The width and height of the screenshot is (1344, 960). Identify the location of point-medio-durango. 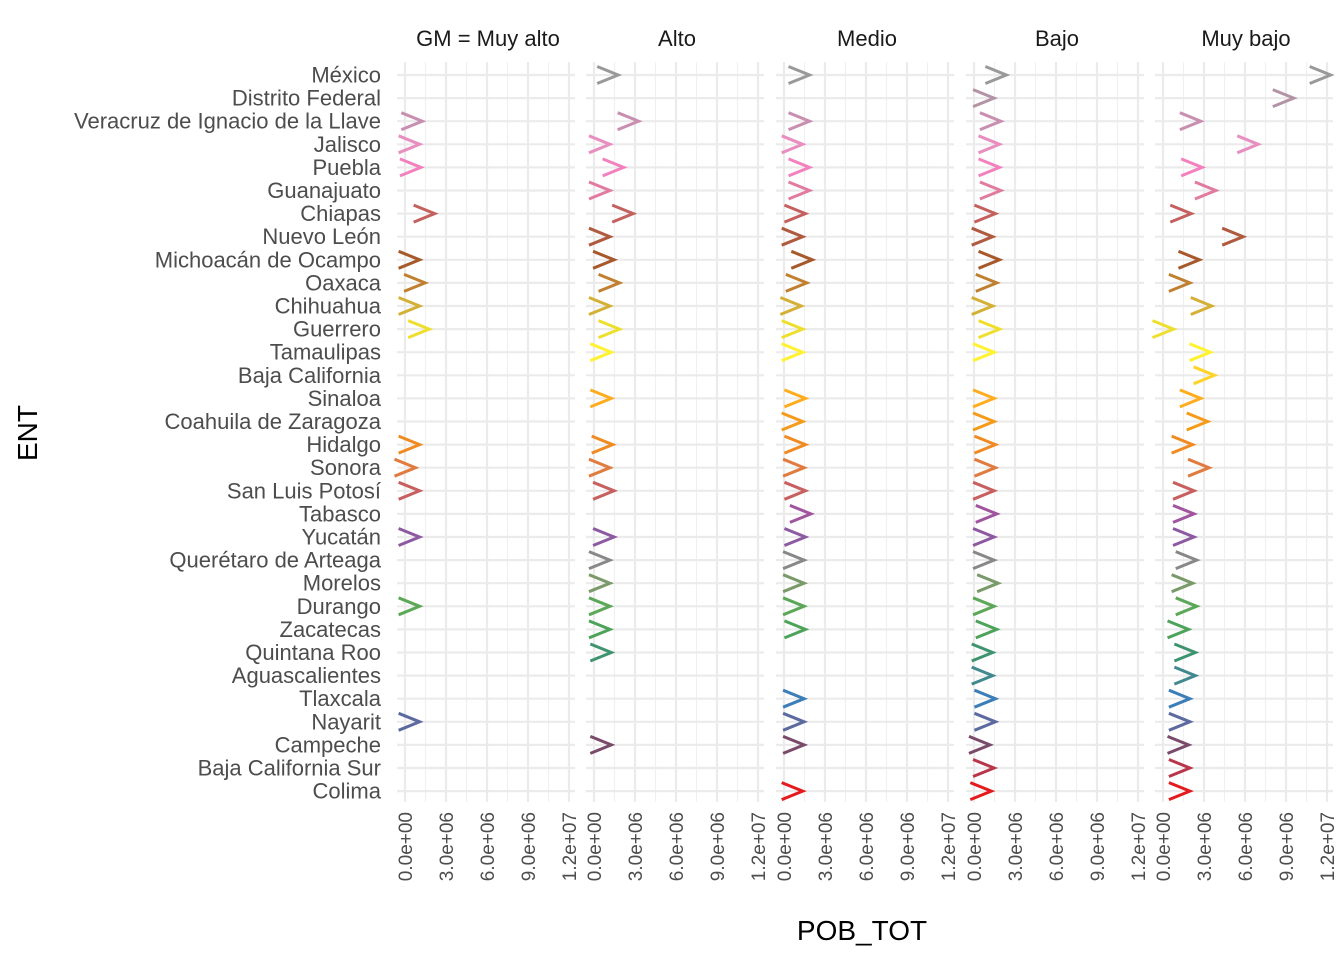
(795, 606).